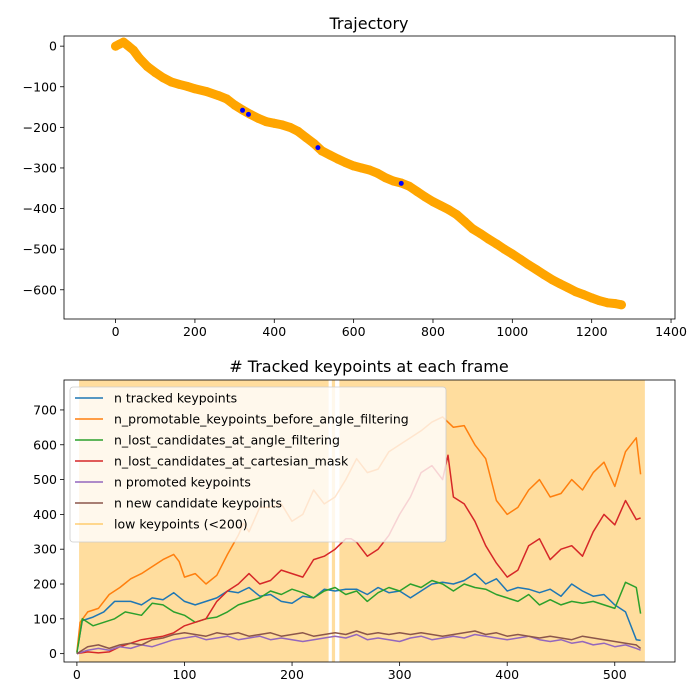  Describe the element at coordinates (433, 331) in the screenshot. I see `x-tick-label: 800` at that location.